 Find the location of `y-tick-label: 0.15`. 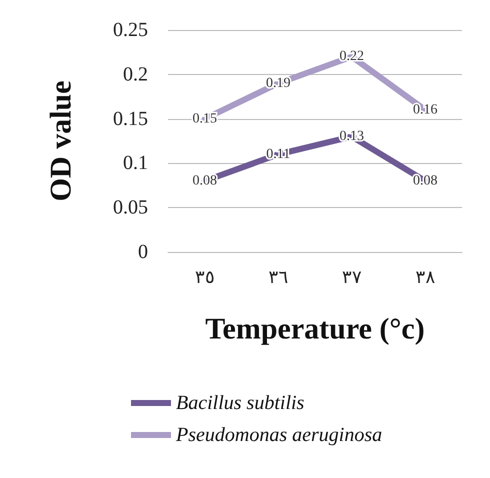

y-tick-label: 0.15 is located at coordinates (130, 119).